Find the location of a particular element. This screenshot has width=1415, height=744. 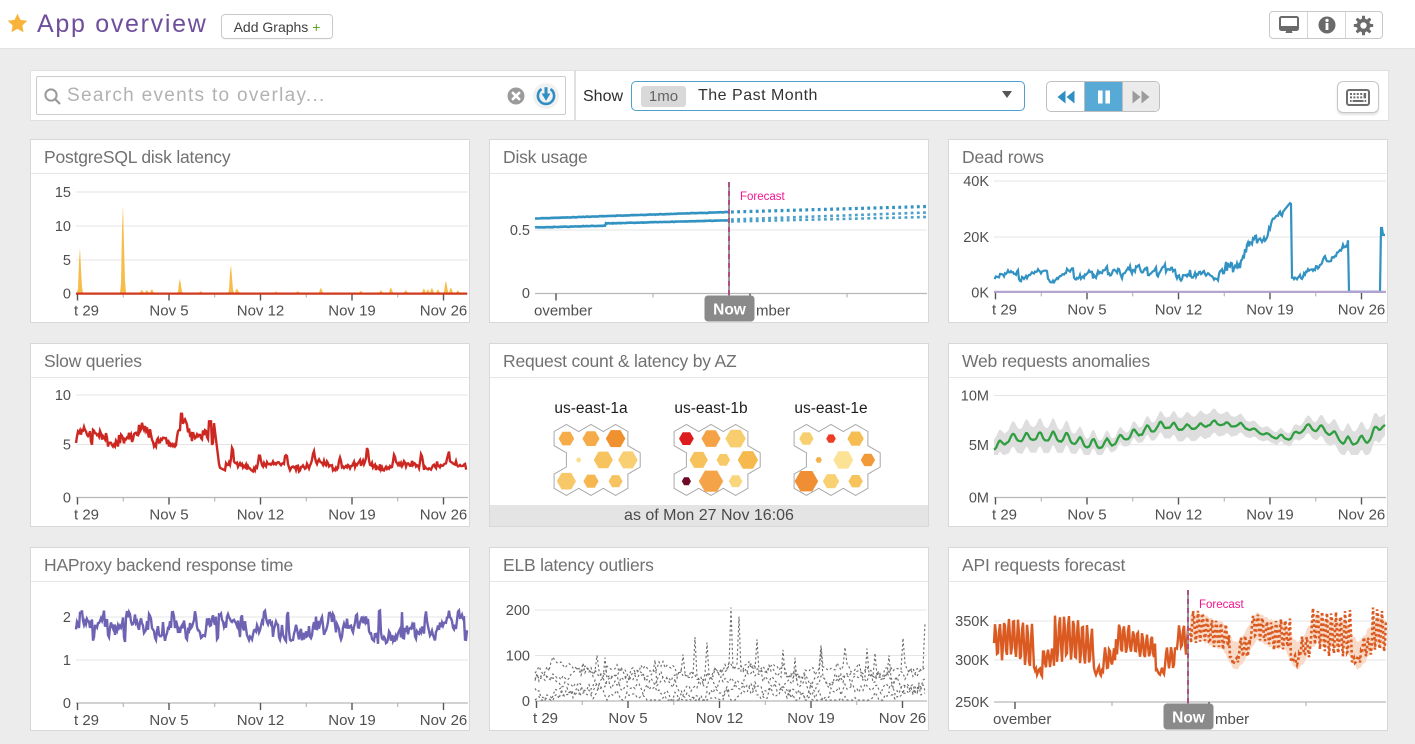

svg-text: 300K is located at coordinates (972, 661).